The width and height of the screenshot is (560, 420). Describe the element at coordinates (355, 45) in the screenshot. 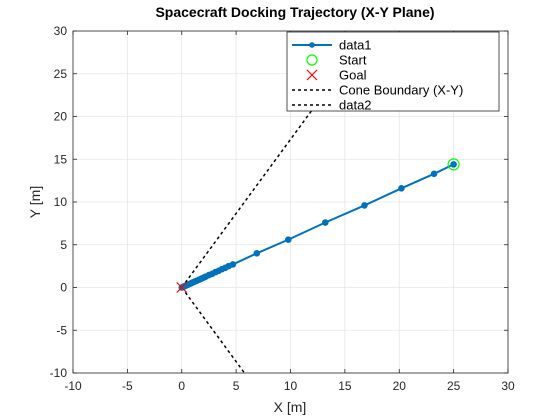

I see `legend-label: data1` at that location.